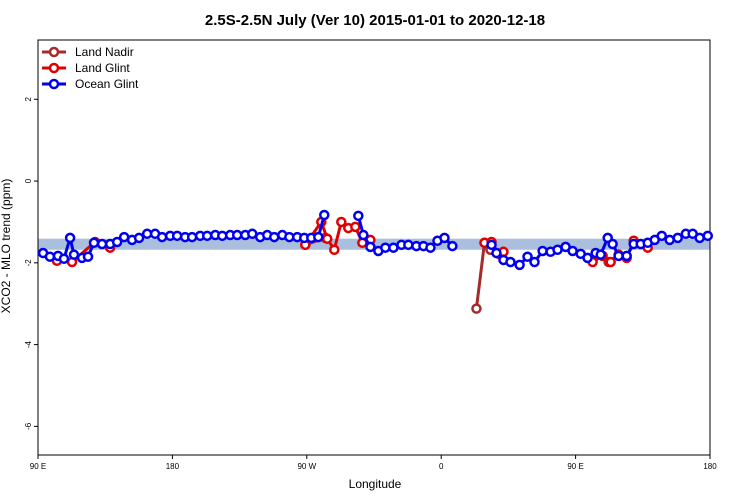 Image resolution: width=750 pixels, height=500 pixels. What do you see at coordinates (104, 52) in the screenshot?
I see `legend-label: Land Nadir` at bounding box center [104, 52].